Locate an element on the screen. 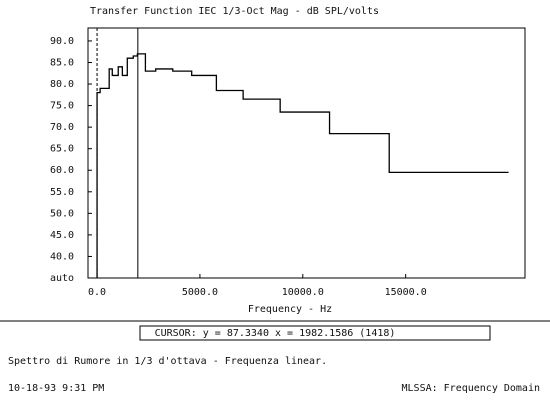 Image resolution: width=550 pixels, height=411 pixels. timestamp: 10-18-93 9:31 PM is located at coordinates (56, 388).